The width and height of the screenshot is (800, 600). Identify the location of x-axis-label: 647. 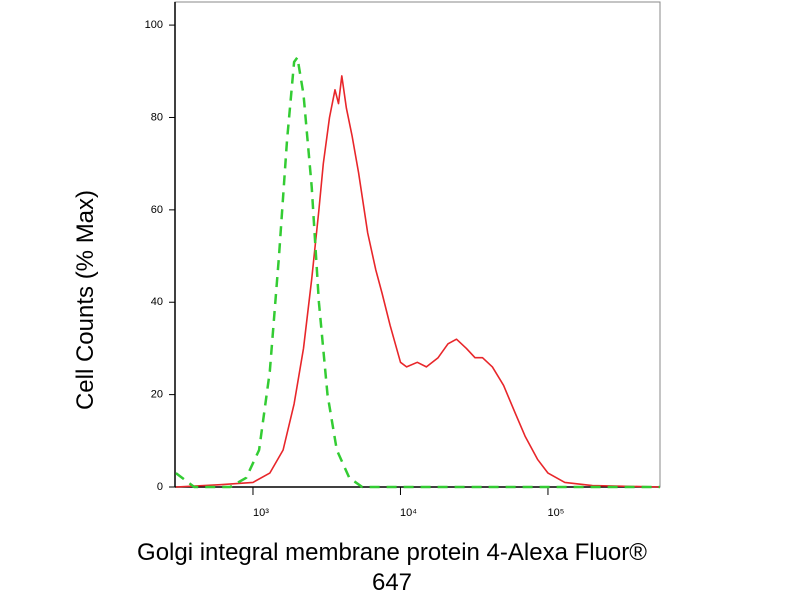
(392, 582).